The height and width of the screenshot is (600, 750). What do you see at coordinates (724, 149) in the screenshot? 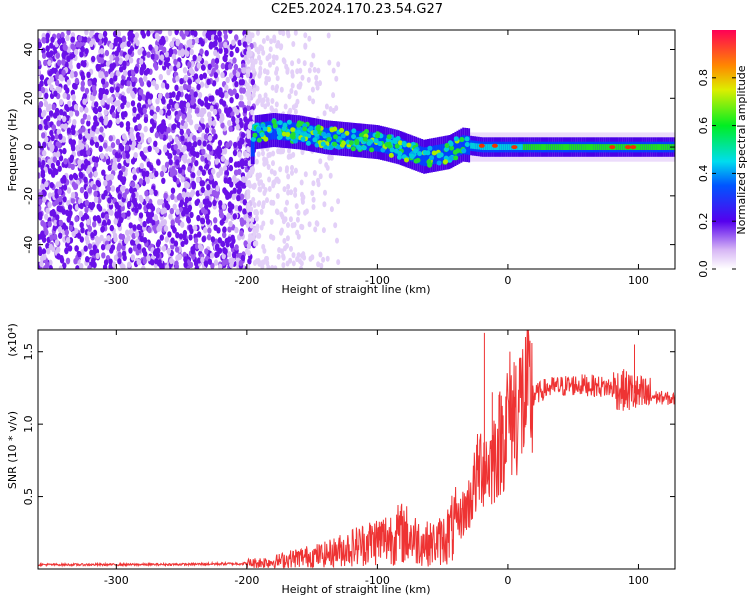
I see `colorbar` at bounding box center [724, 149].